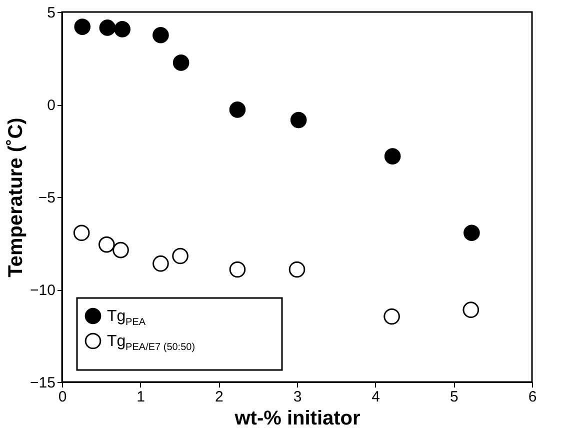 Image resolution: width=579 pixels, height=438 pixels. I want to click on x-tick-label: 1, so click(141, 397).